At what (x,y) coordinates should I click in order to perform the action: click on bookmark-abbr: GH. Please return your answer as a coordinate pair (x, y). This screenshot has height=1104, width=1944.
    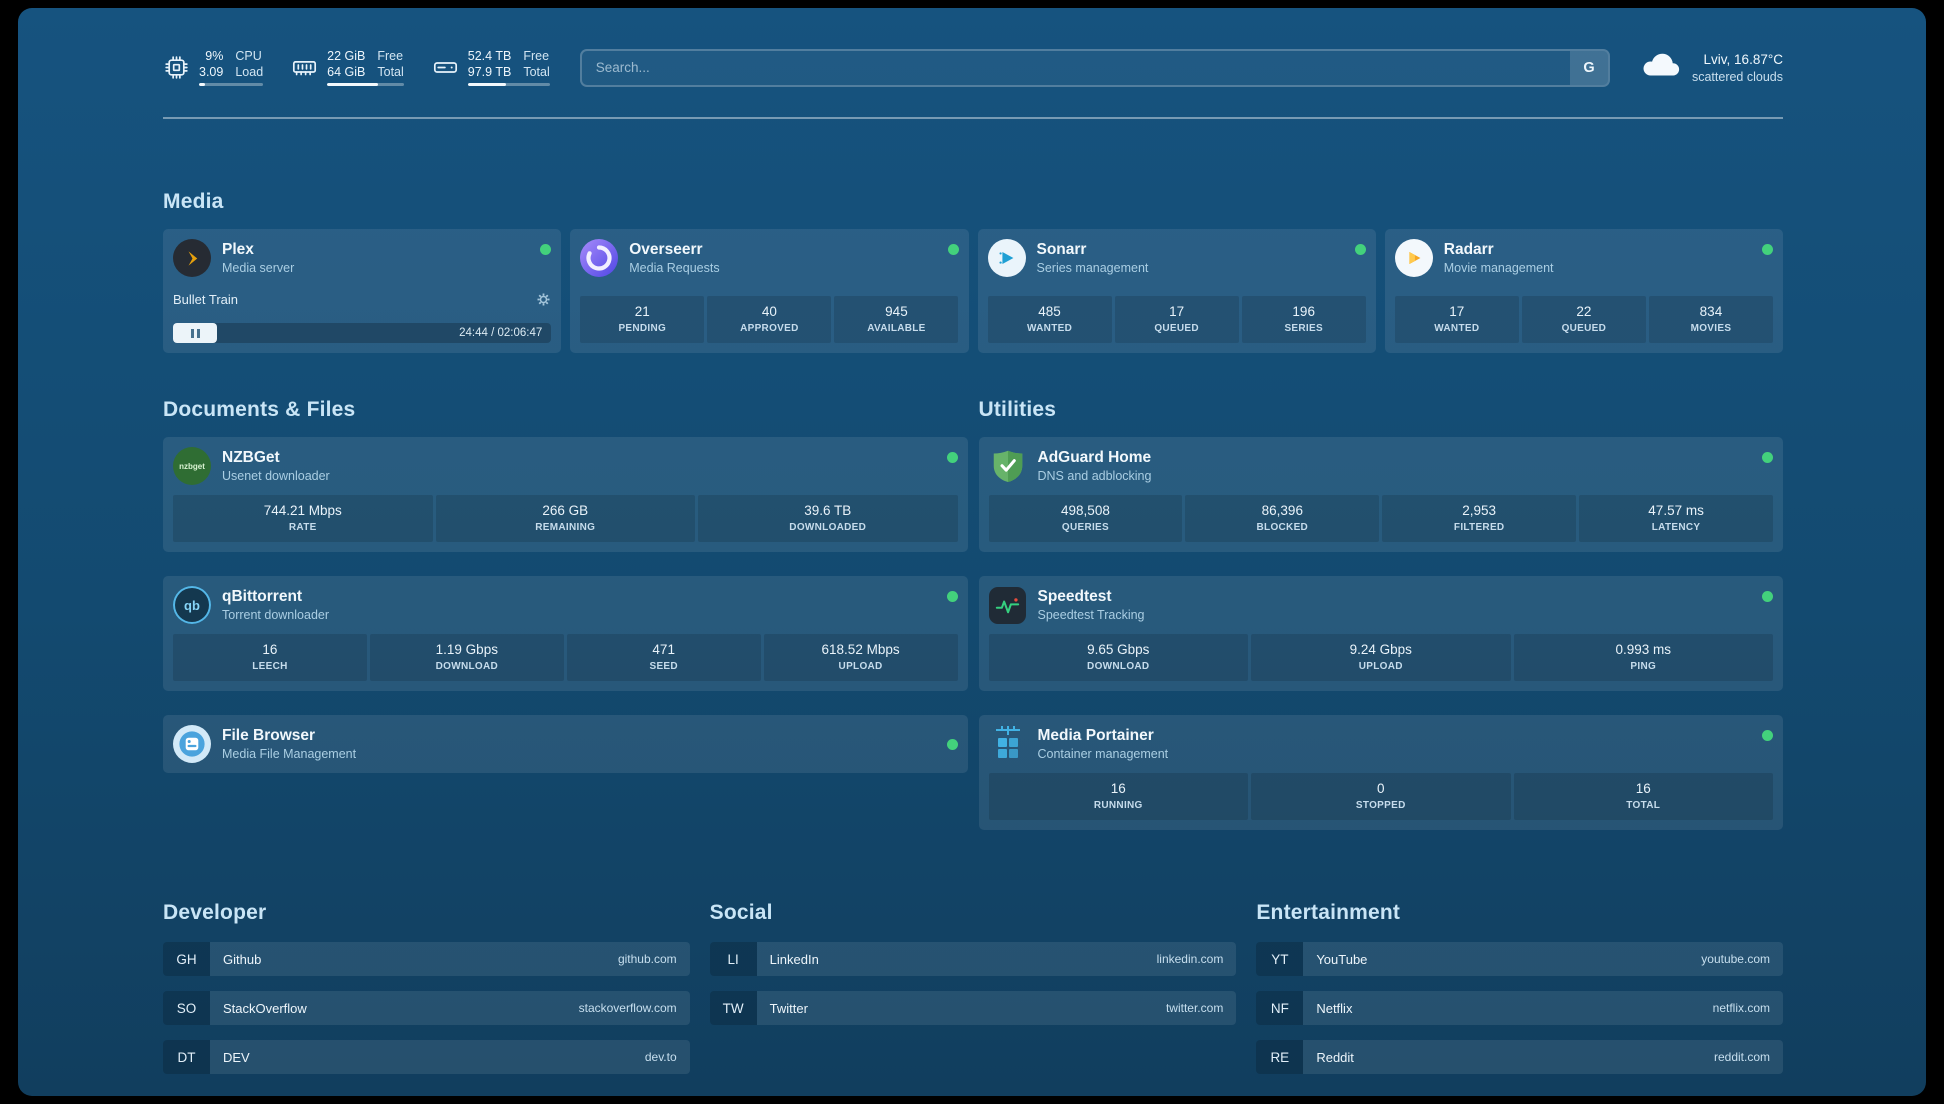
    Looking at the image, I should click on (186, 959).